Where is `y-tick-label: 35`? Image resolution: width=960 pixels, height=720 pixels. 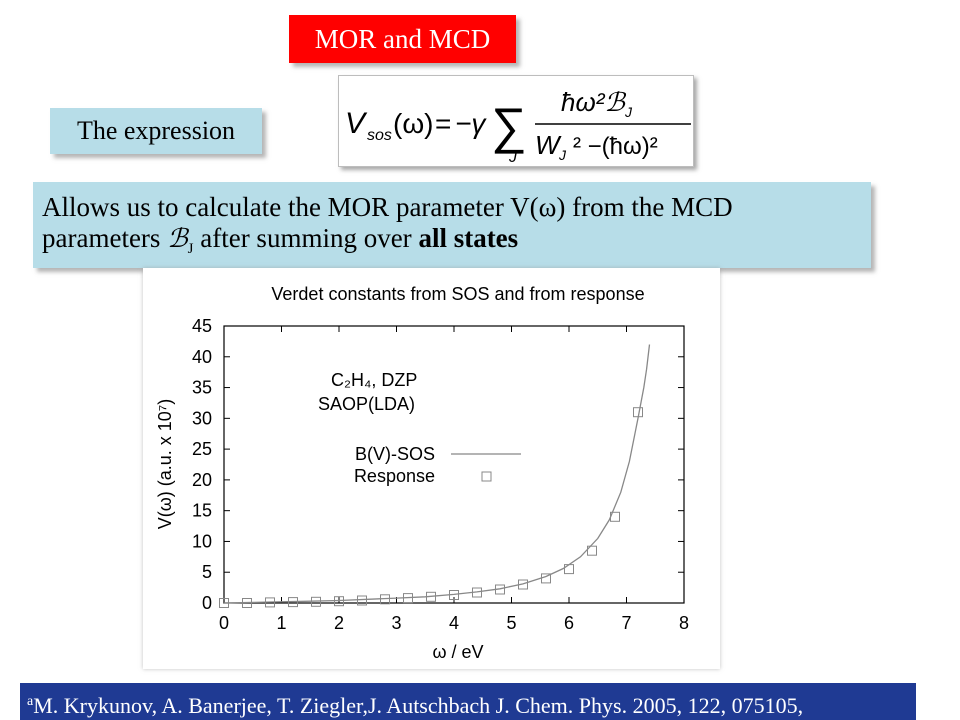
y-tick-label: 35 is located at coordinates (202, 388).